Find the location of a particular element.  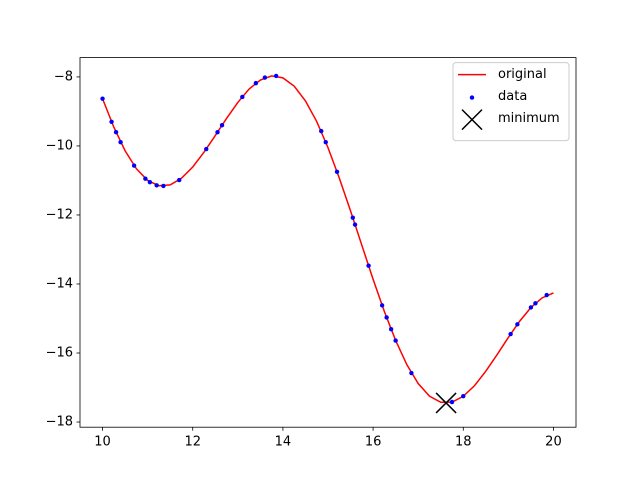

x-tick-label: 12 is located at coordinates (192, 442).